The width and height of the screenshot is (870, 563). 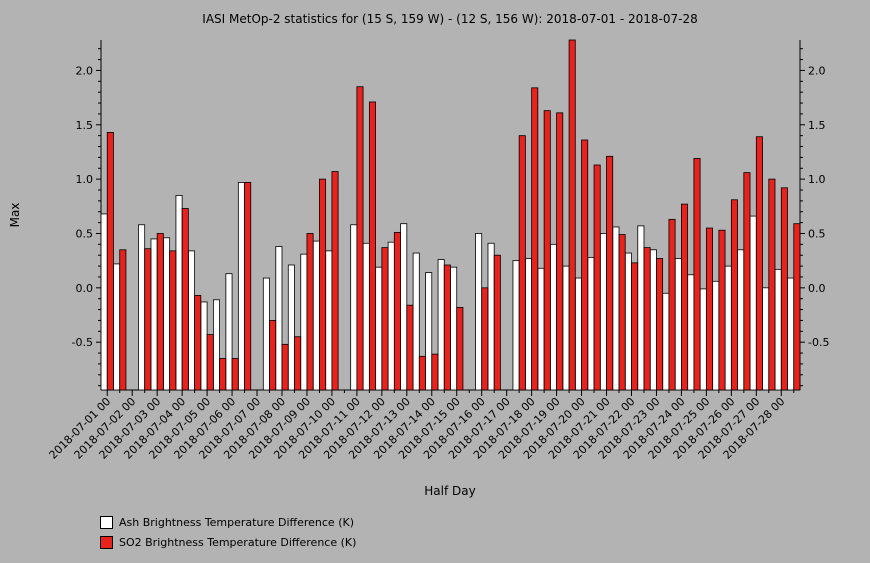 What do you see at coordinates (15, 215) in the screenshot?
I see `y-axis-label: Max` at bounding box center [15, 215].